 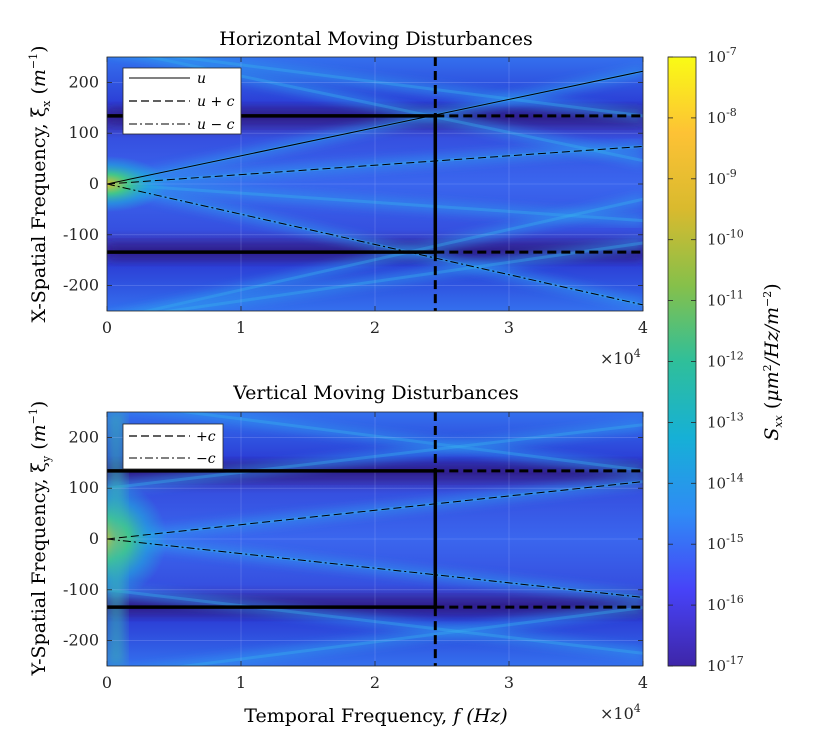 I want to click on legend-label-plus-c: +c, so click(x=206, y=437).